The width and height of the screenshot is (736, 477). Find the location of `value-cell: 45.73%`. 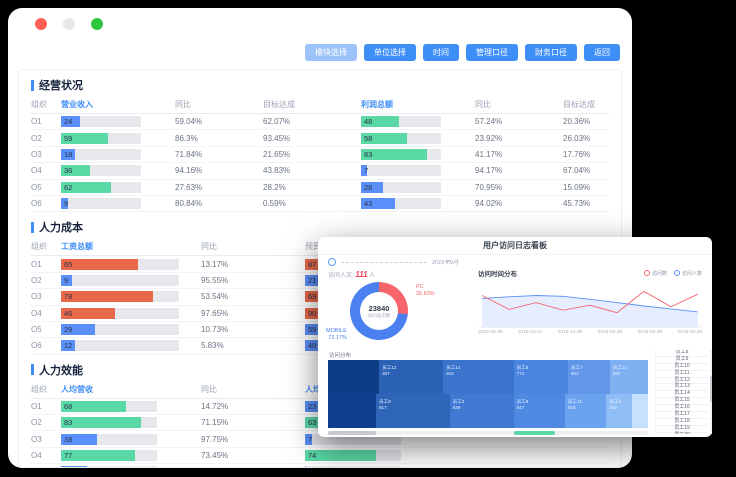

value-cell: 45.73% is located at coordinates (577, 204).